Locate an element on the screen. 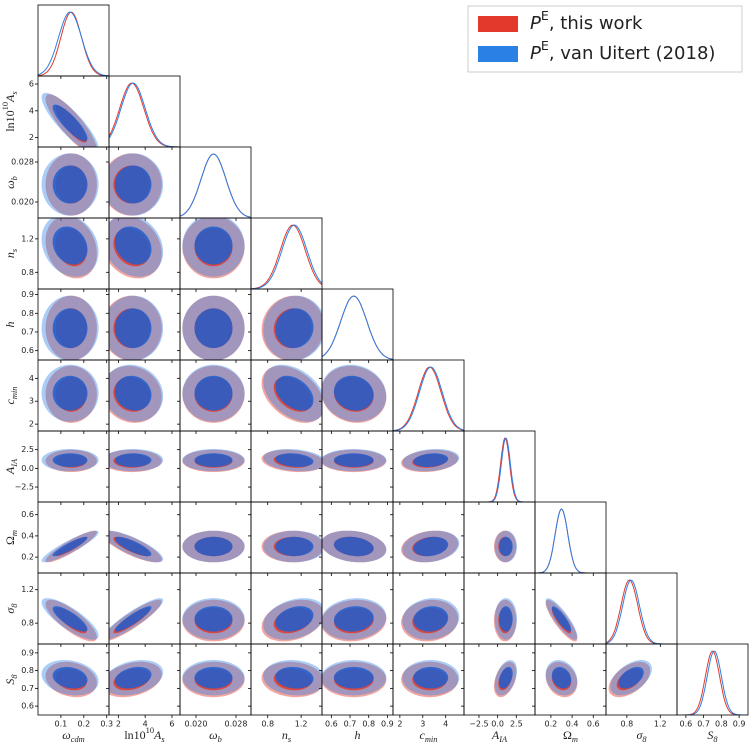  axis-label: σ8 is located at coordinates (11, 608).